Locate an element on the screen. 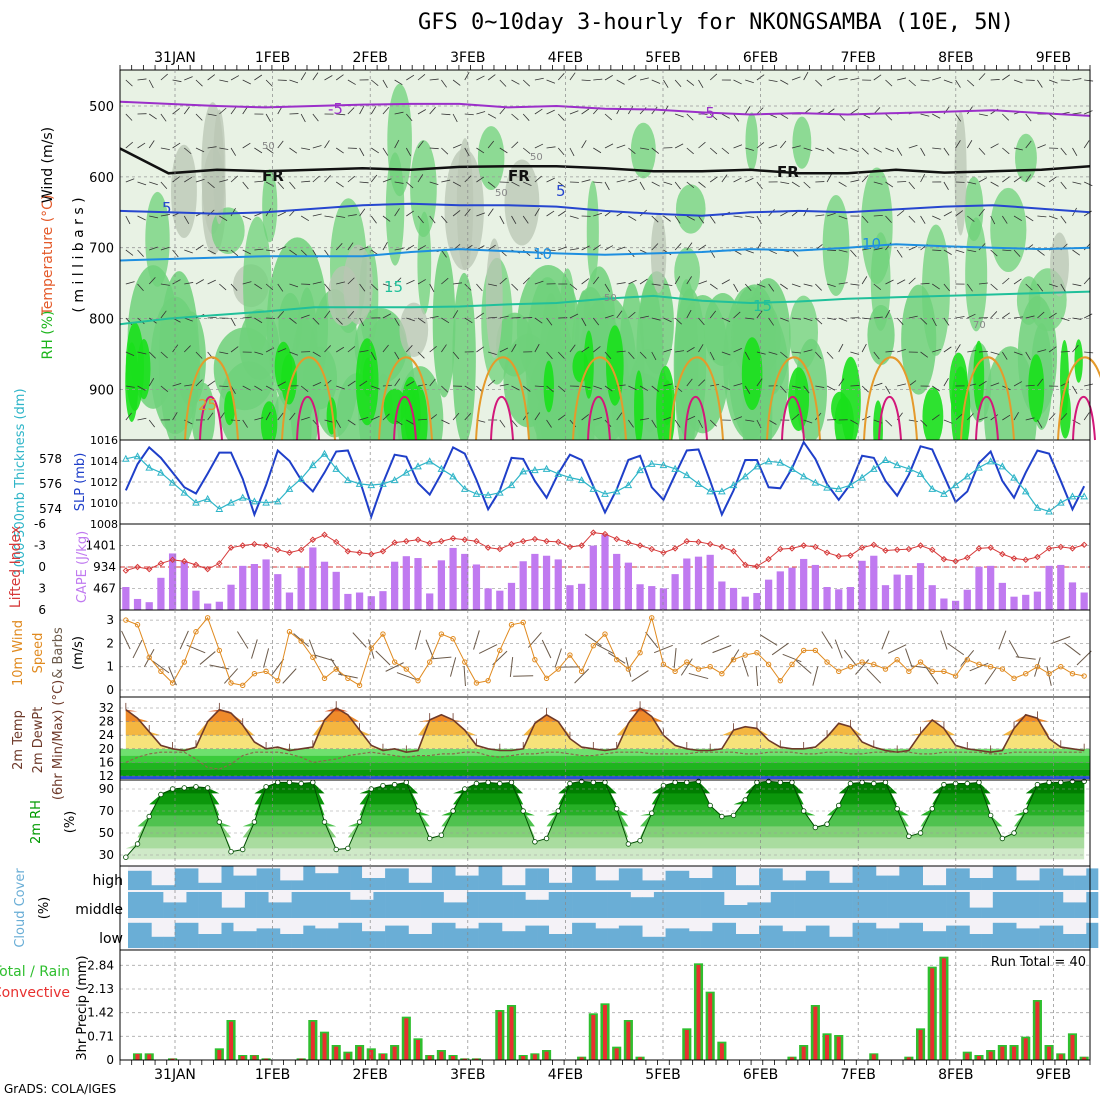 This screenshot has width=1100, height=1100. contour-label: 50 is located at coordinates (536, 157).